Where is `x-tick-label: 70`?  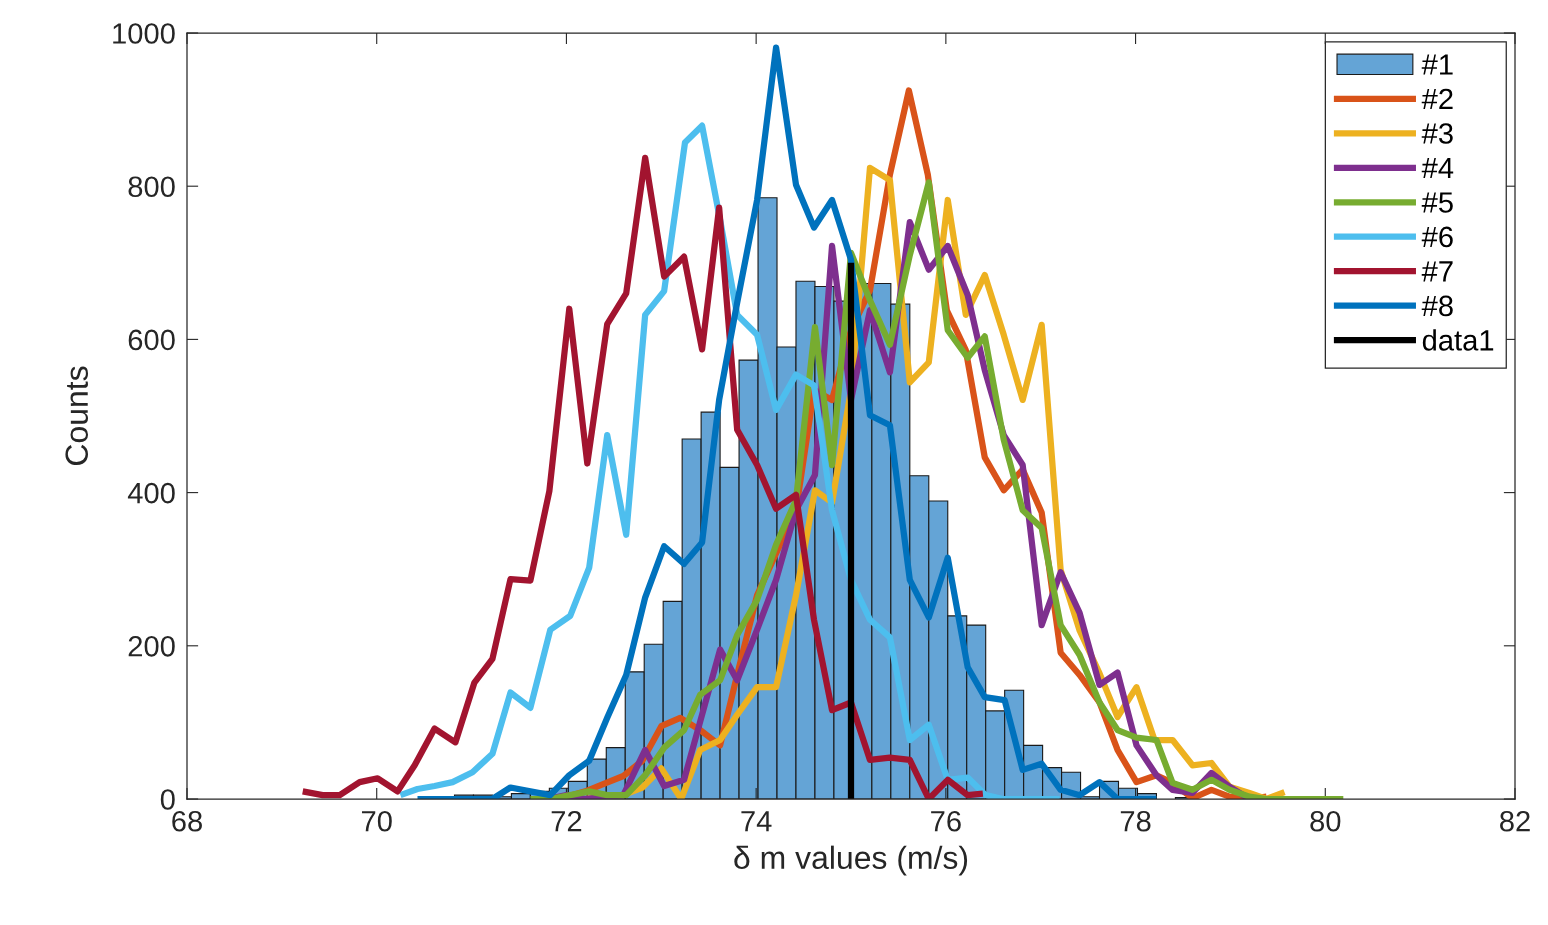
x-tick-label: 70 is located at coordinates (376, 821).